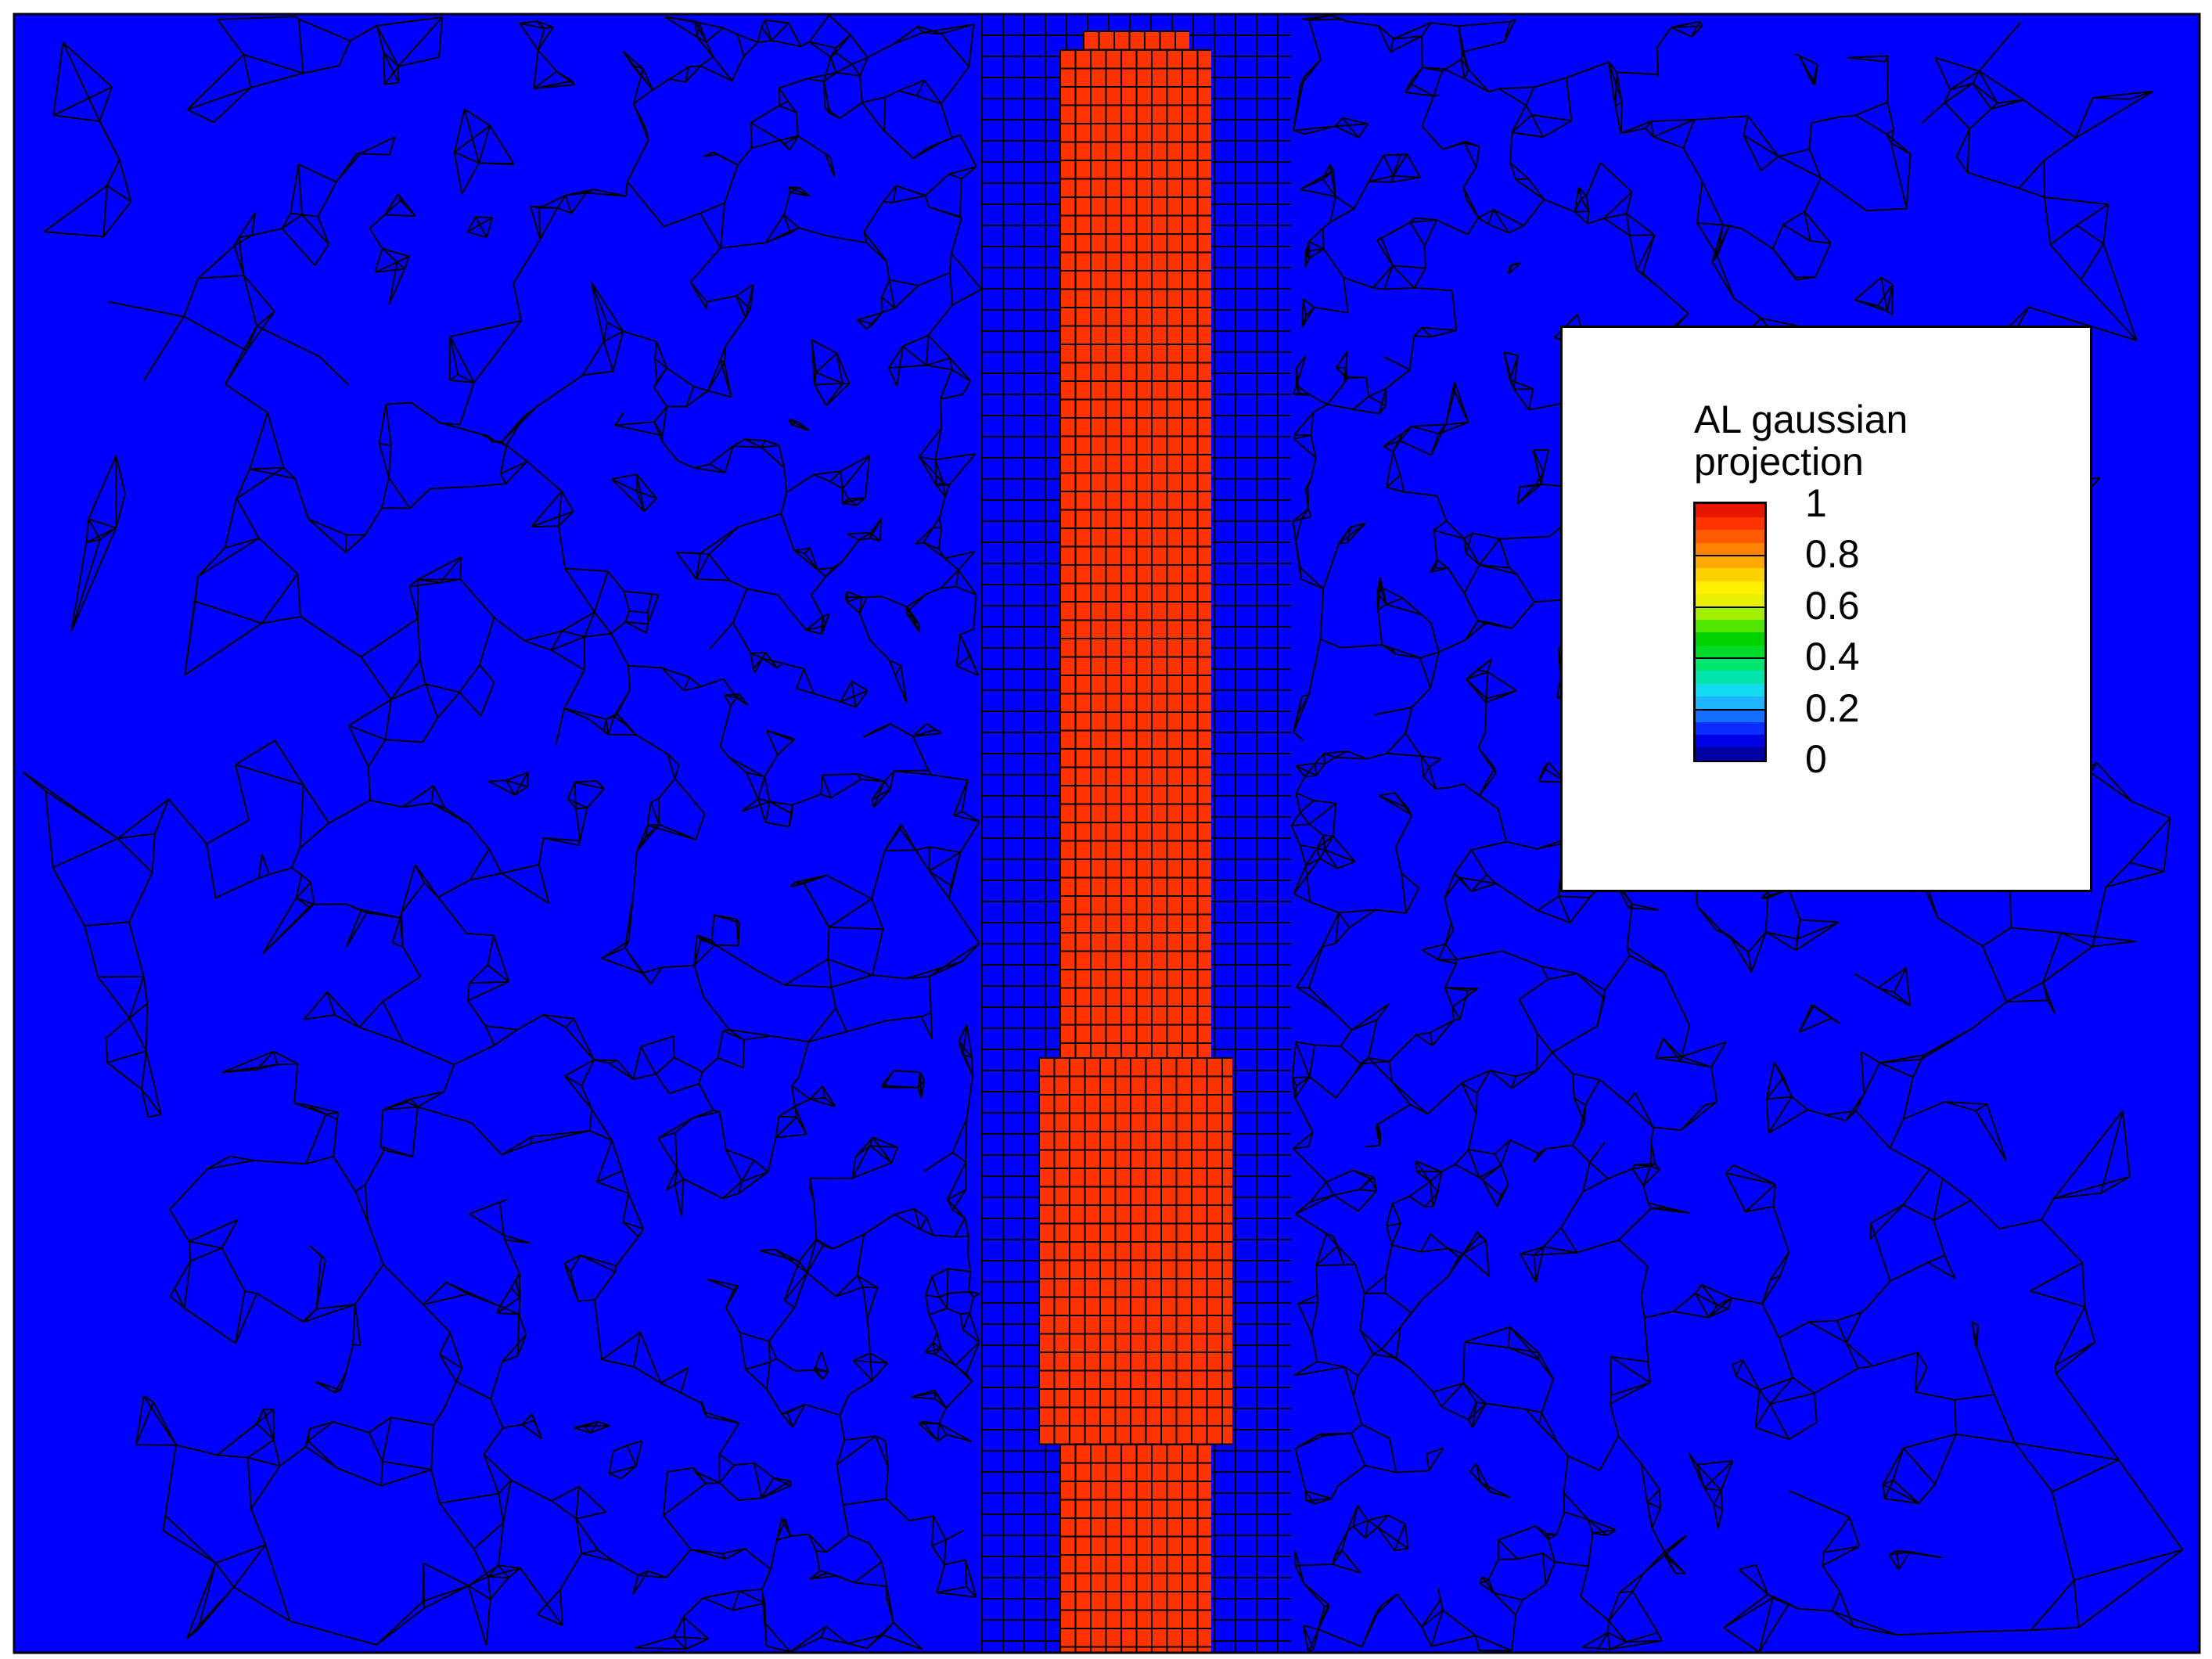 This screenshot has width=2212, height=1659. Describe the element at coordinates (1832, 554) in the screenshot. I see `colorbar-tick-label: 0.8` at that location.